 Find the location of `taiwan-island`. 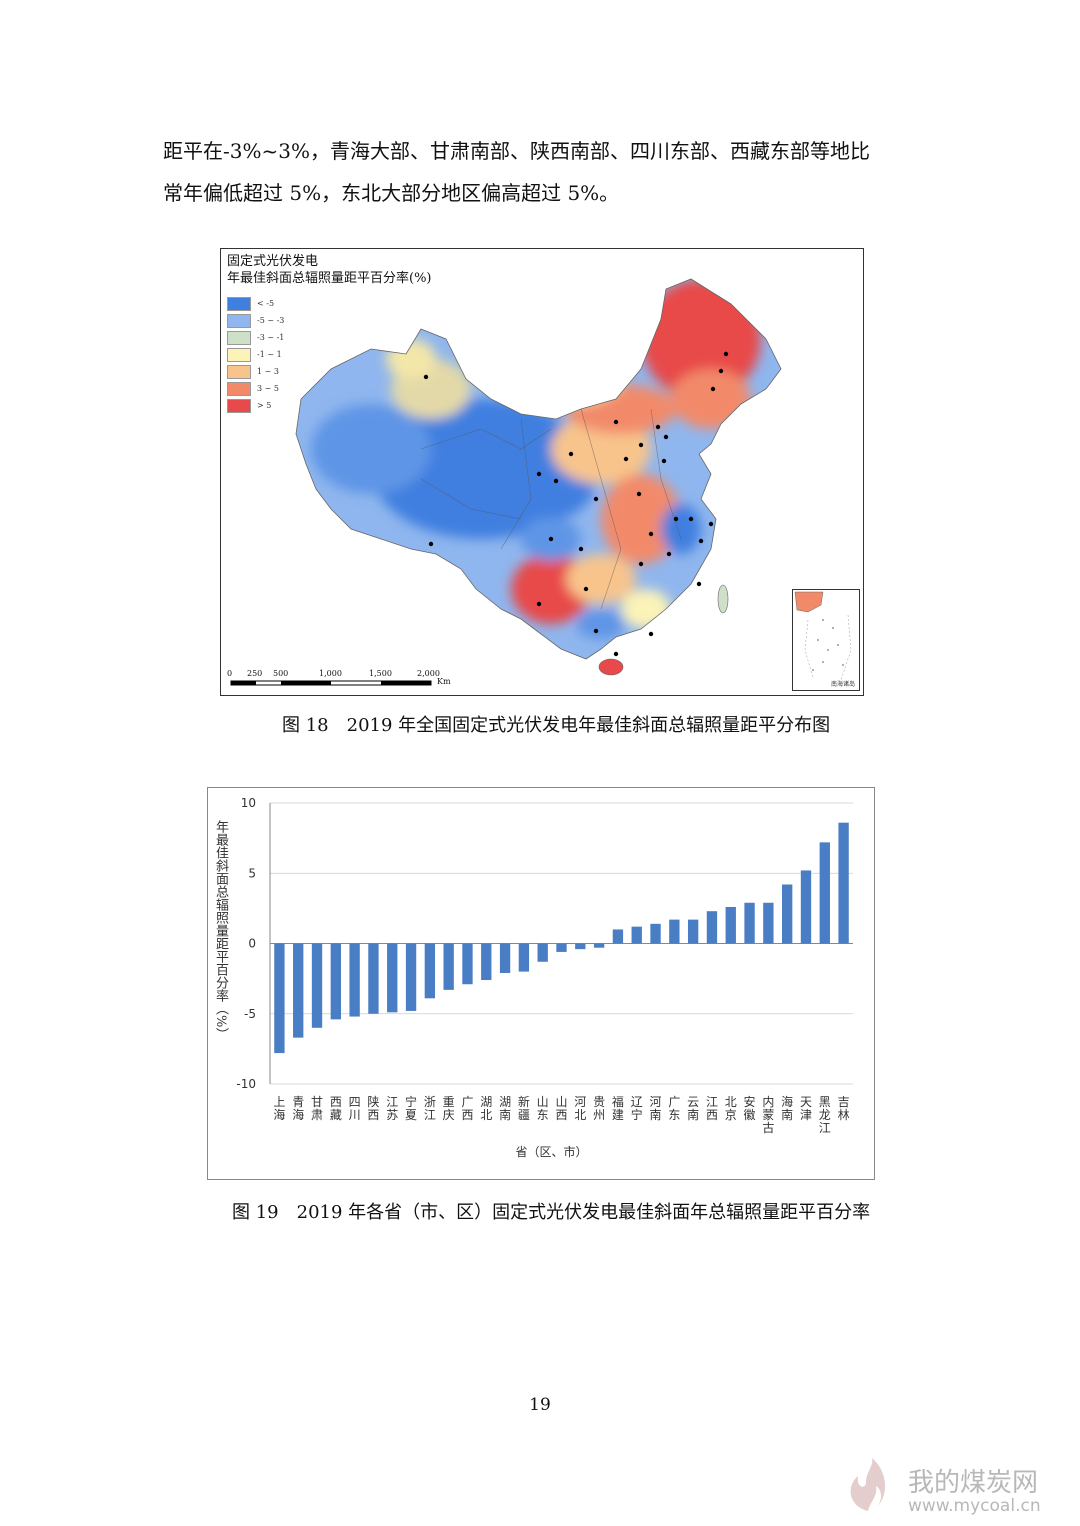

taiwan-island is located at coordinates (723, 599).